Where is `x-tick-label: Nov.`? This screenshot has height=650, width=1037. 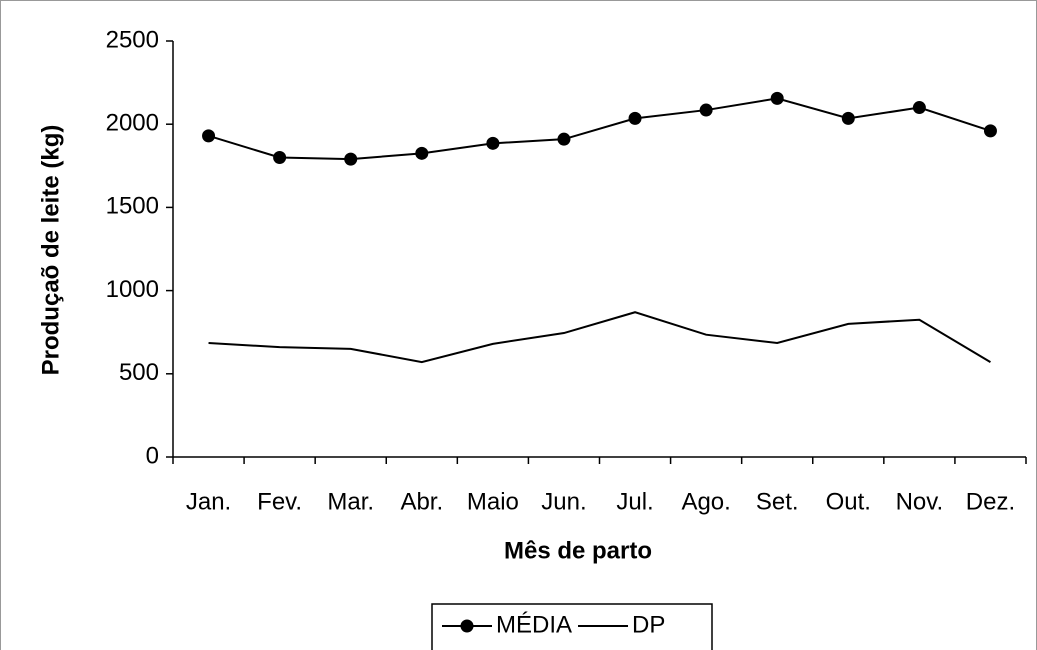
x-tick-label: Nov. is located at coordinates (920, 501).